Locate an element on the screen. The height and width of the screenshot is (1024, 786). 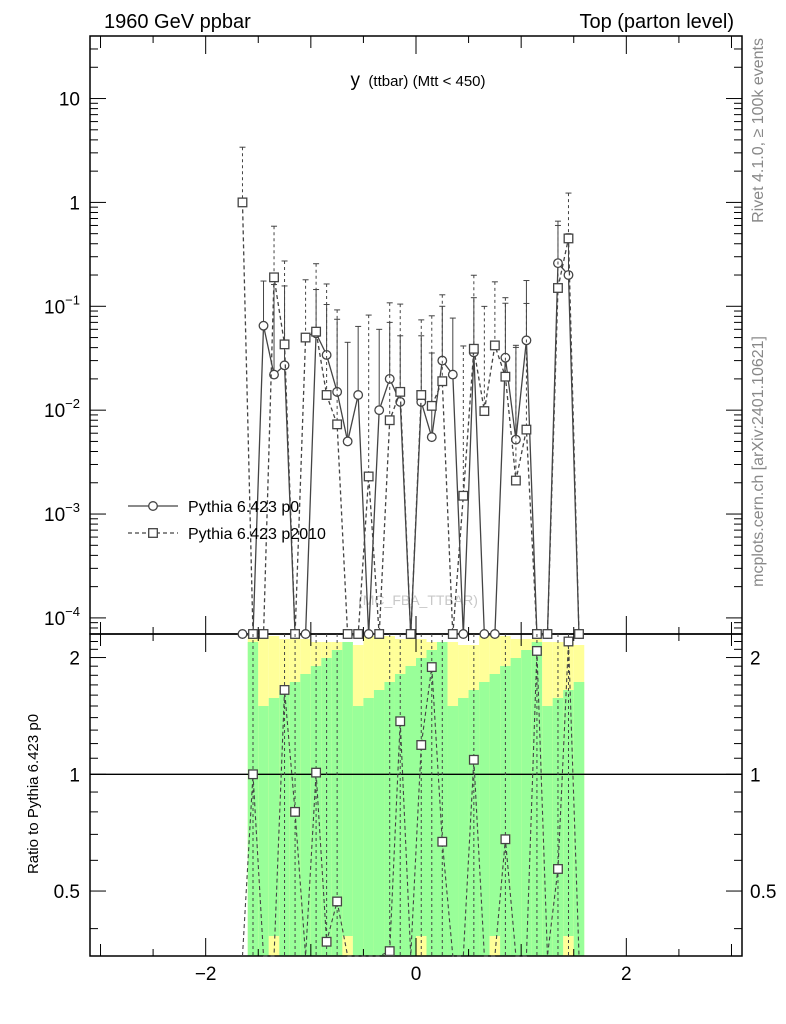
x-tick-label: 0 is located at coordinates (416, 974).